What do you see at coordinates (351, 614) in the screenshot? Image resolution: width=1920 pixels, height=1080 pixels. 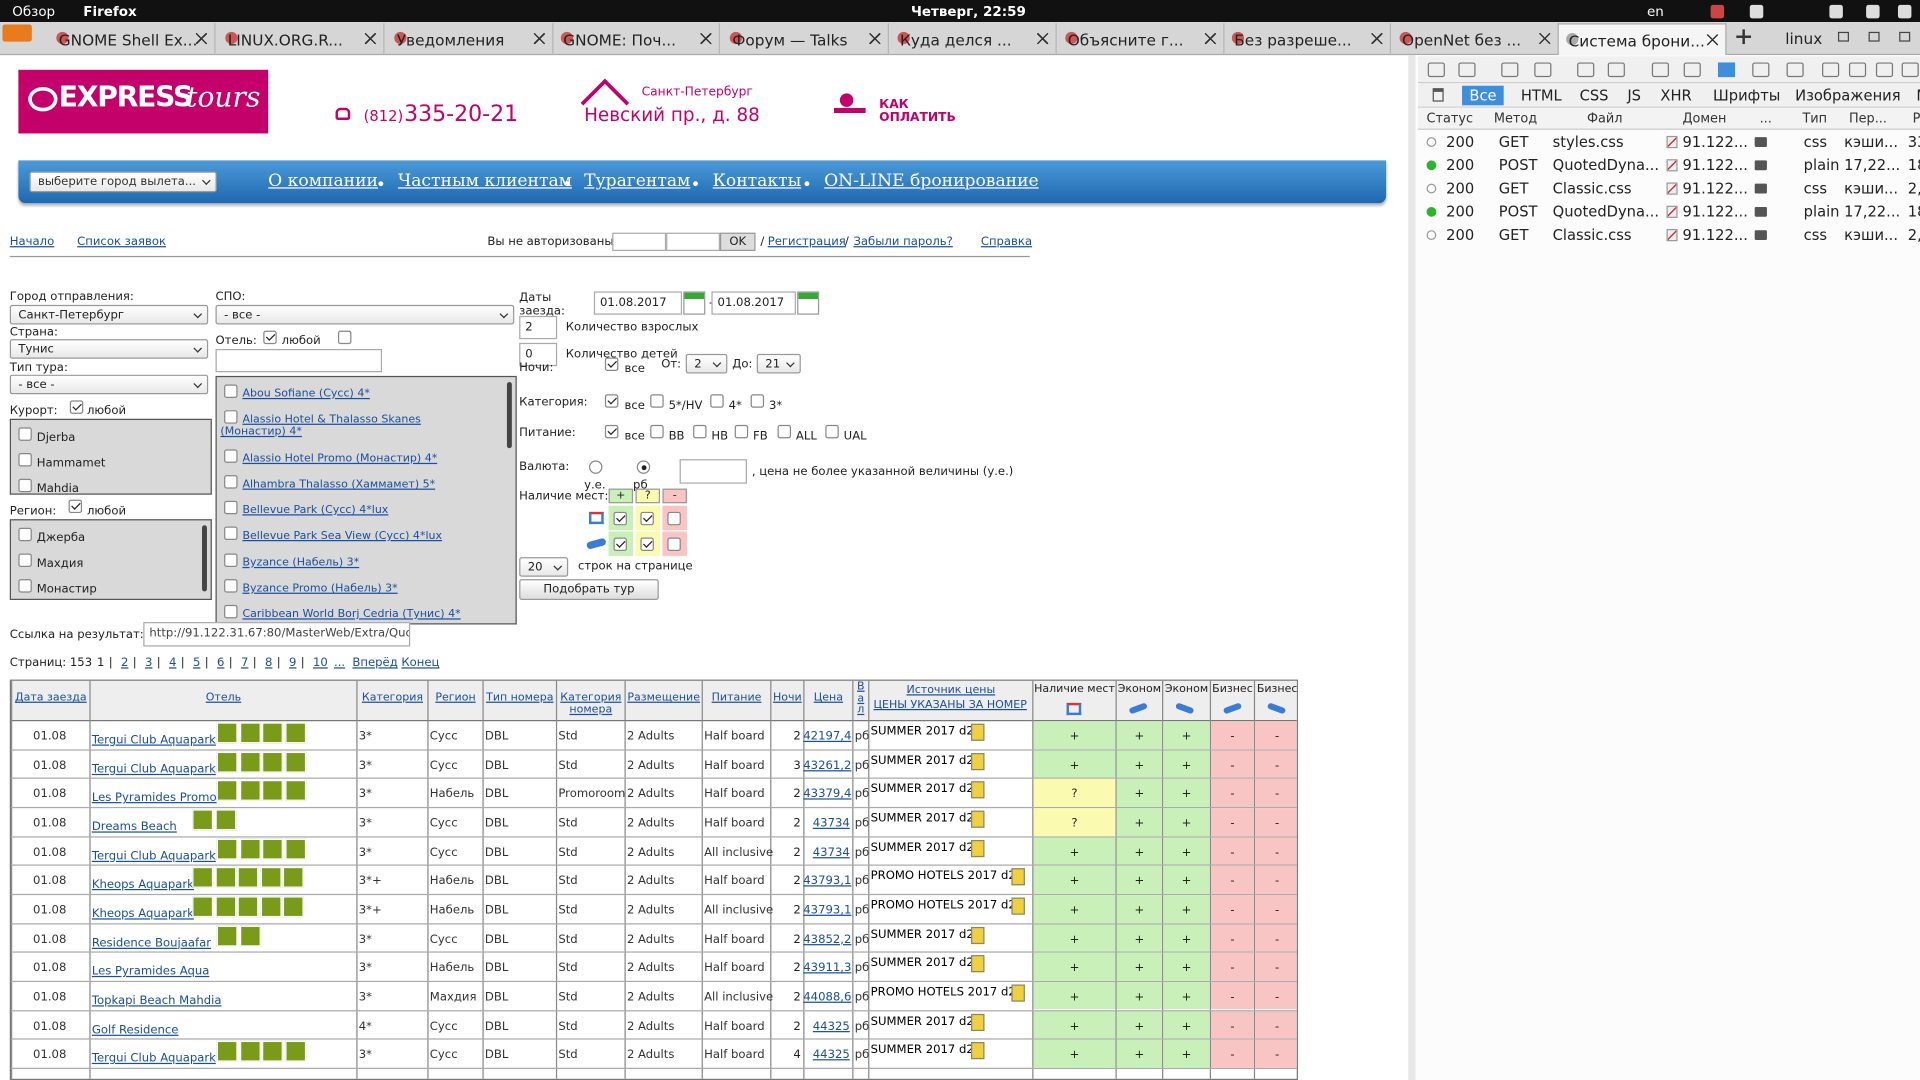 I see `hotel-option: Caribbean World Borj Cedria (Тунис) 4*` at bounding box center [351, 614].